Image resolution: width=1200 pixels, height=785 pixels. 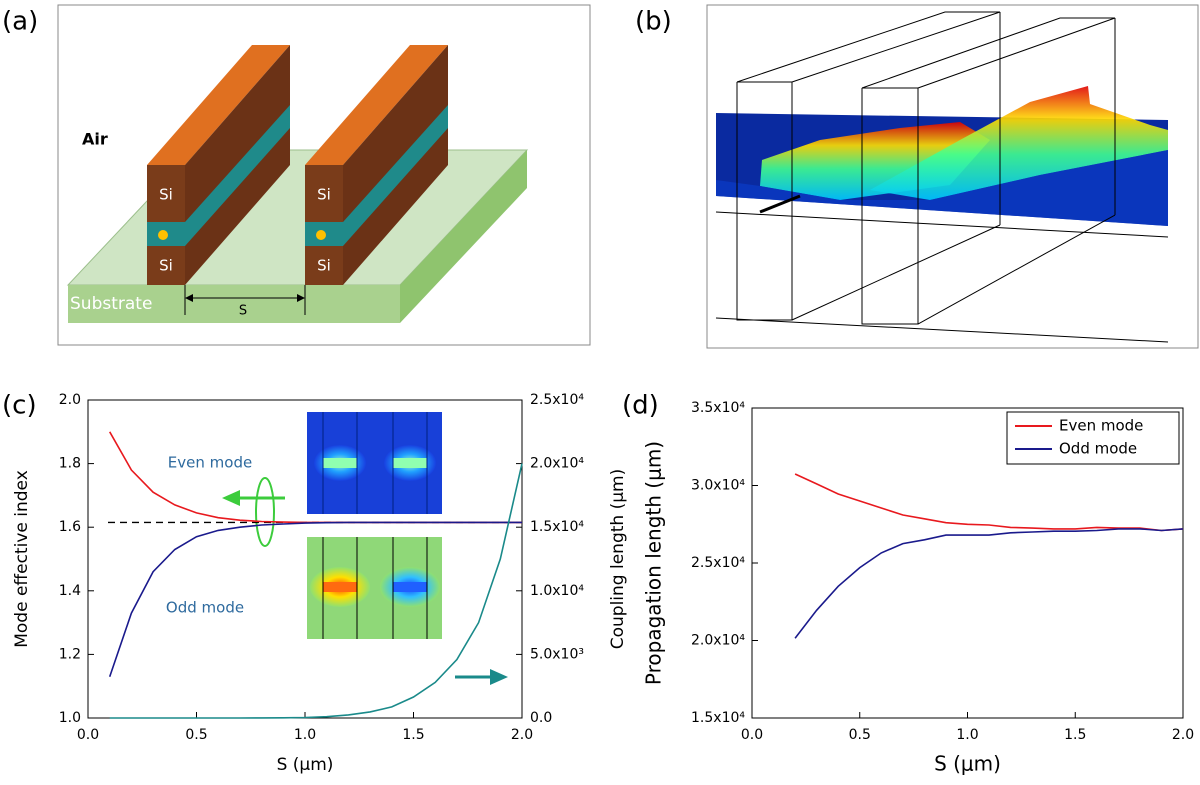 I want to click on y2-tick-label: 0.0, so click(x=541, y=718).